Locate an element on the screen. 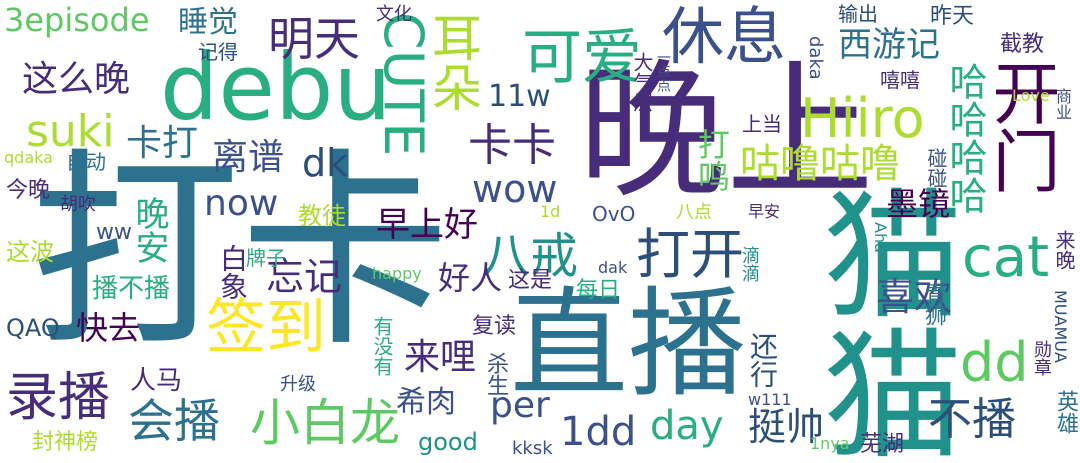 The height and width of the screenshot is (463, 1080). word-daqiceng: 大气层 is located at coordinates (642, 82).